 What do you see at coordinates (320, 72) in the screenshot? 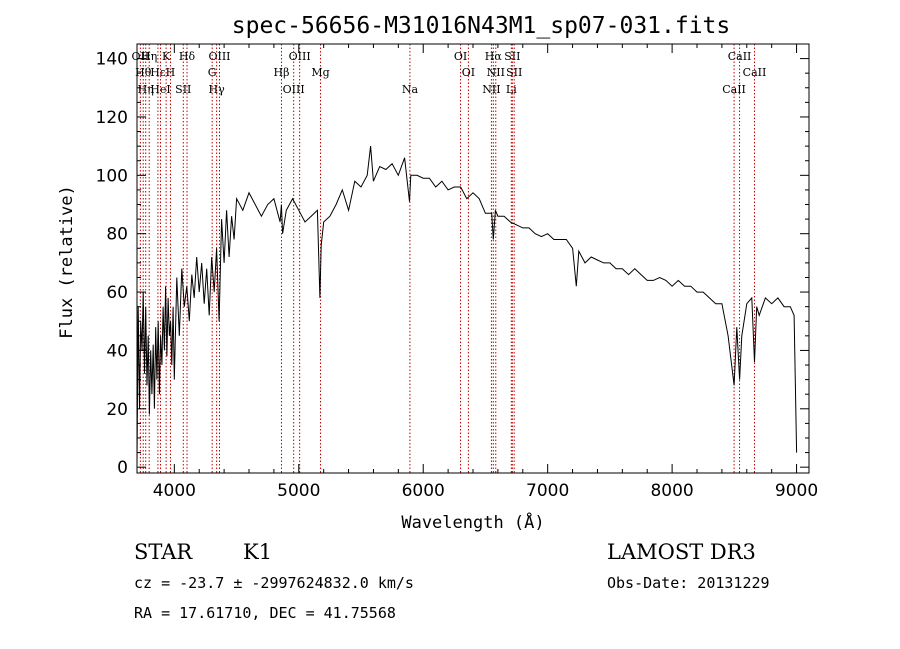
I see `line-marker-label: Mg` at bounding box center [320, 72].